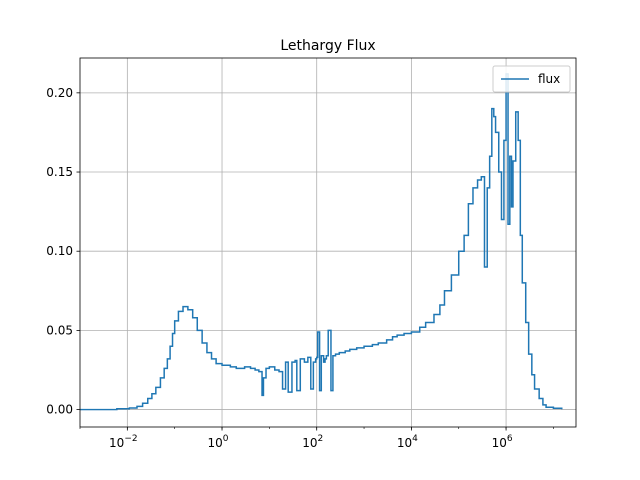 The height and width of the screenshot is (480, 640). What do you see at coordinates (407, 442) in the screenshot?
I see `x-tick-label: 10⁴` at bounding box center [407, 442].